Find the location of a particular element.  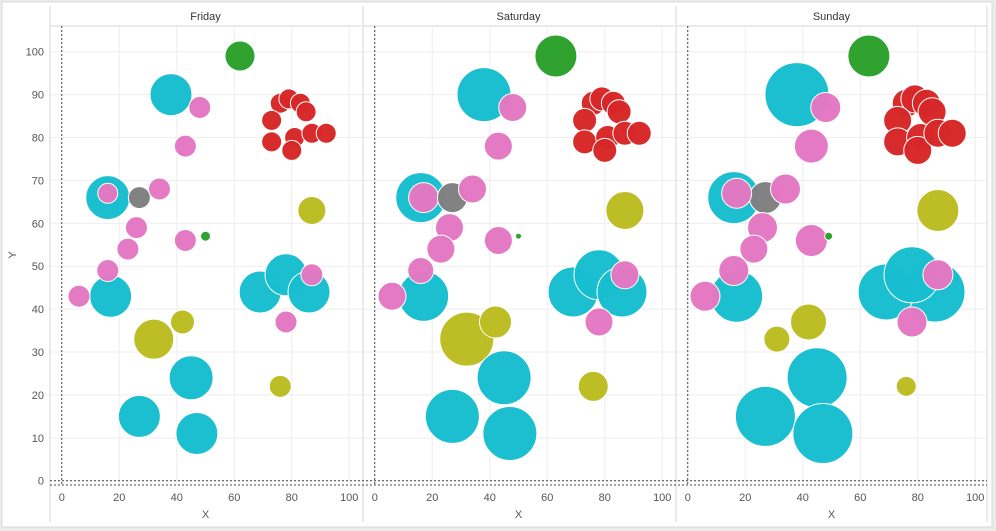

y-tick-label: 90 is located at coordinates (38, 96).